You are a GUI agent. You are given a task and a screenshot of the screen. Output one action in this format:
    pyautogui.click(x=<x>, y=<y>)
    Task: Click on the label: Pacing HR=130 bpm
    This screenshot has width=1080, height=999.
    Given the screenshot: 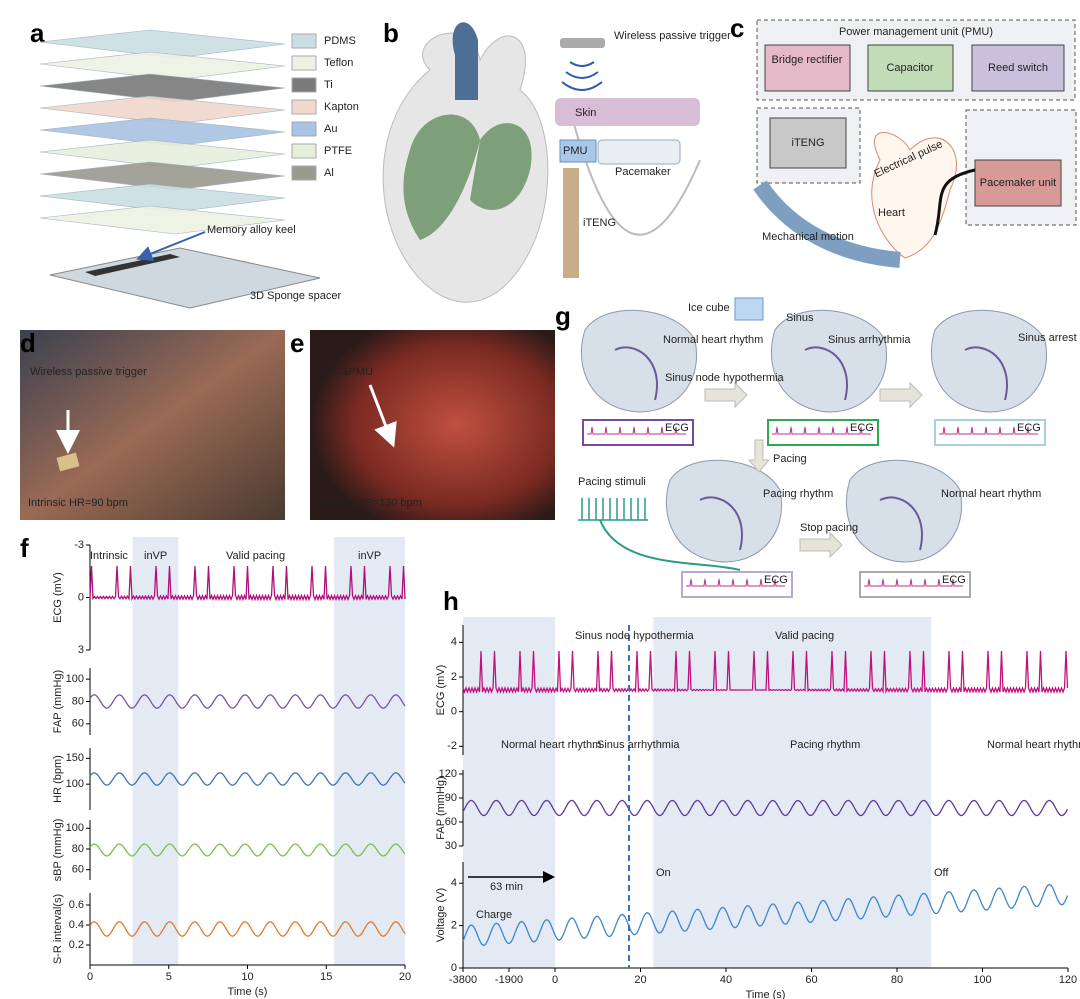 What is the action you would take?
    pyautogui.click(x=371, y=503)
    